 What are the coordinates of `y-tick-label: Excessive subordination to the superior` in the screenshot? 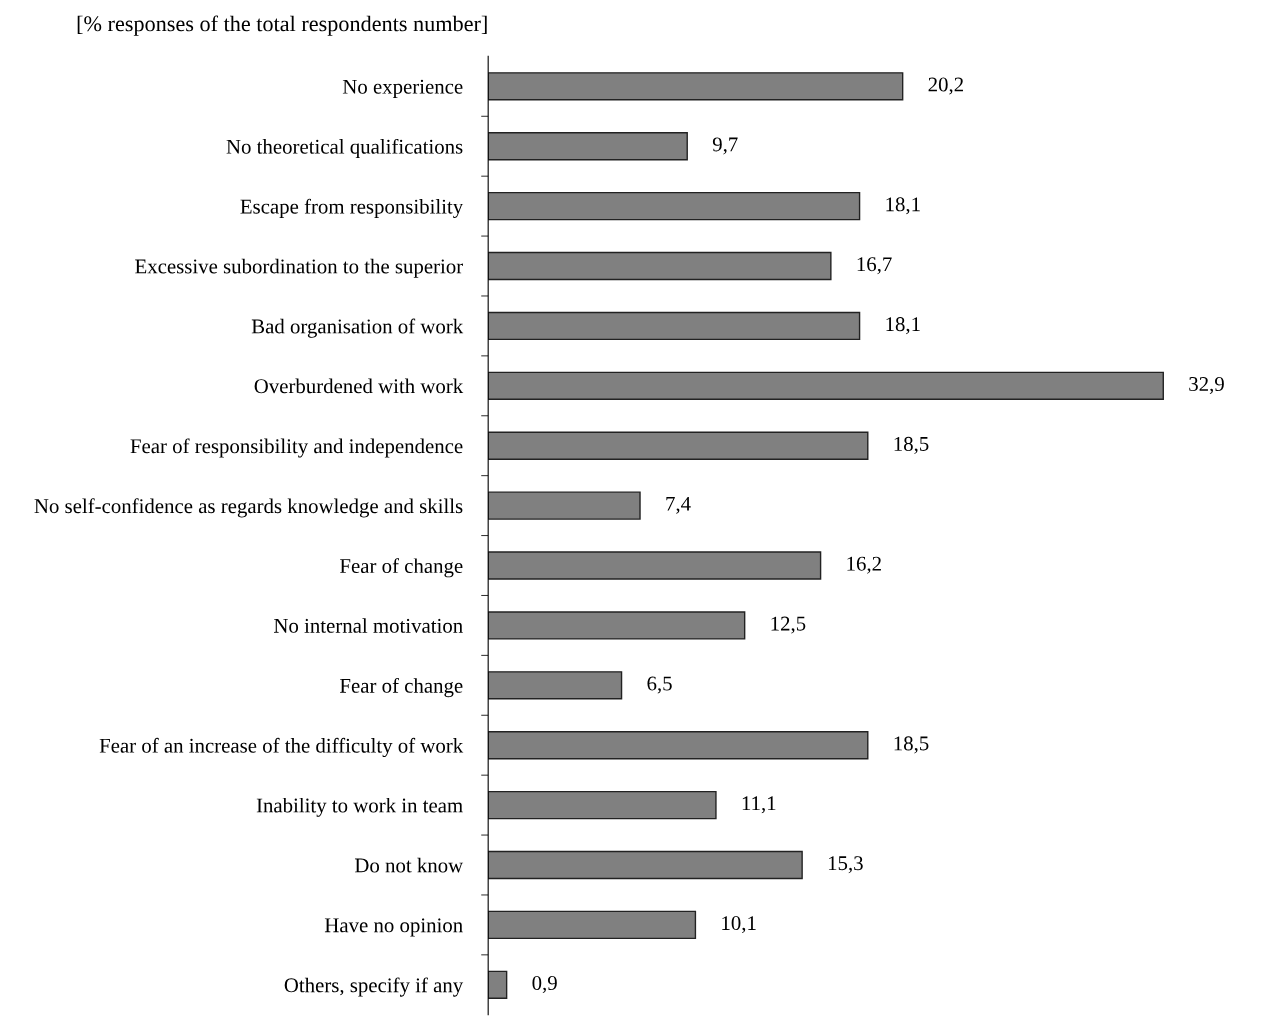 It's located at (299, 268).